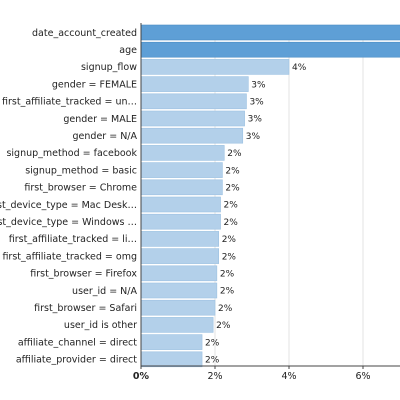 This screenshot has width=400, height=400. What do you see at coordinates (76, 360) in the screenshot?
I see `category-label: affiliate_provider = direct` at bounding box center [76, 360].